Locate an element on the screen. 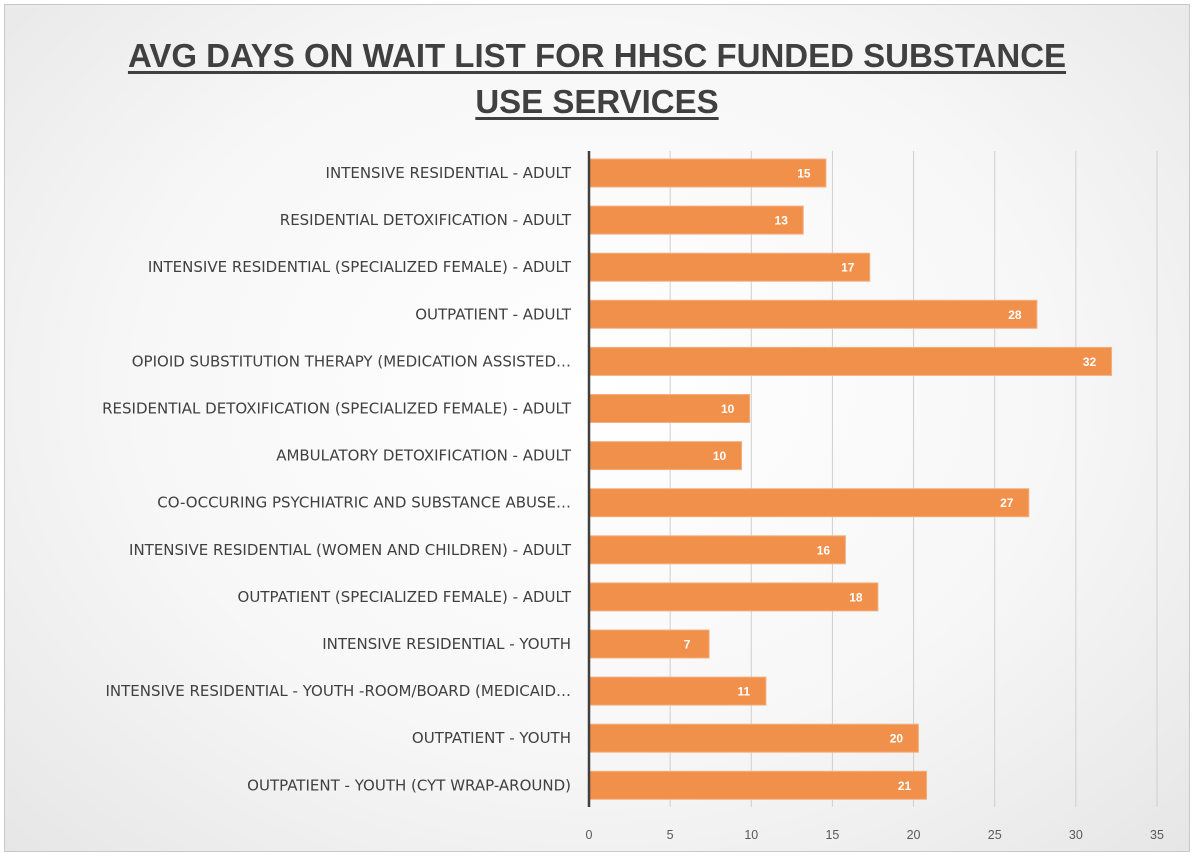  data-label: 16 is located at coordinates (824, 550).